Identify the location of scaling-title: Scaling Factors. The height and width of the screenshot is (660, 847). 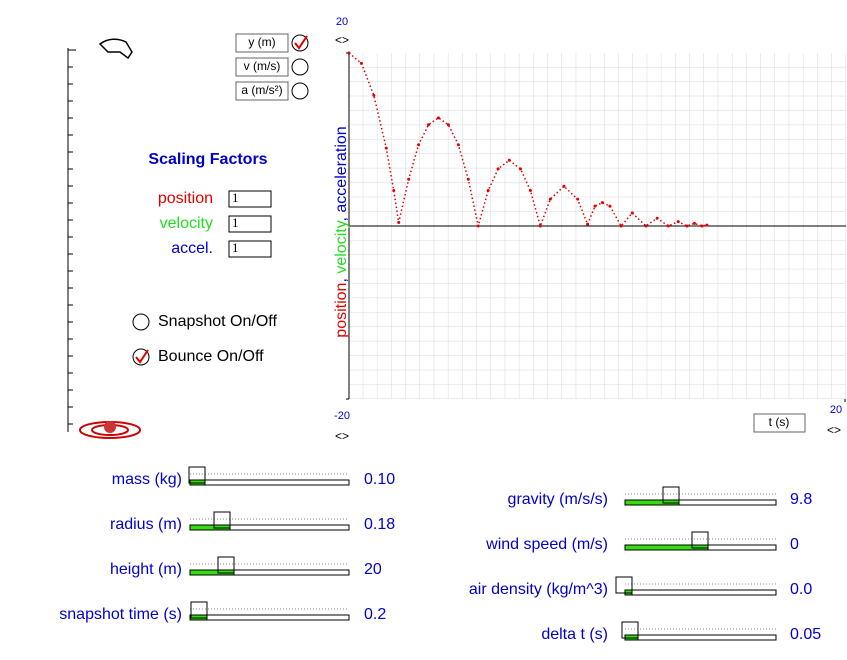
(207, 159).